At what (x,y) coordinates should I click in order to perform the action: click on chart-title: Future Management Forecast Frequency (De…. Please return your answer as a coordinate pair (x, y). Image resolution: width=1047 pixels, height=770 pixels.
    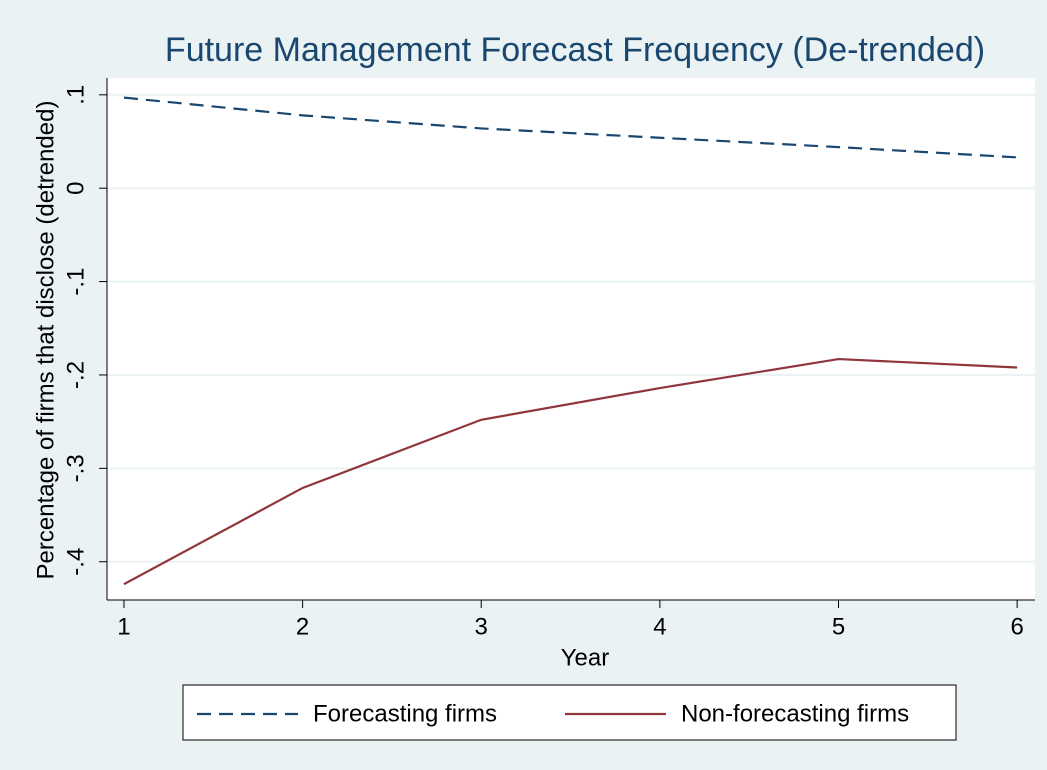
    Looking at the image, I should click on (575, 50).